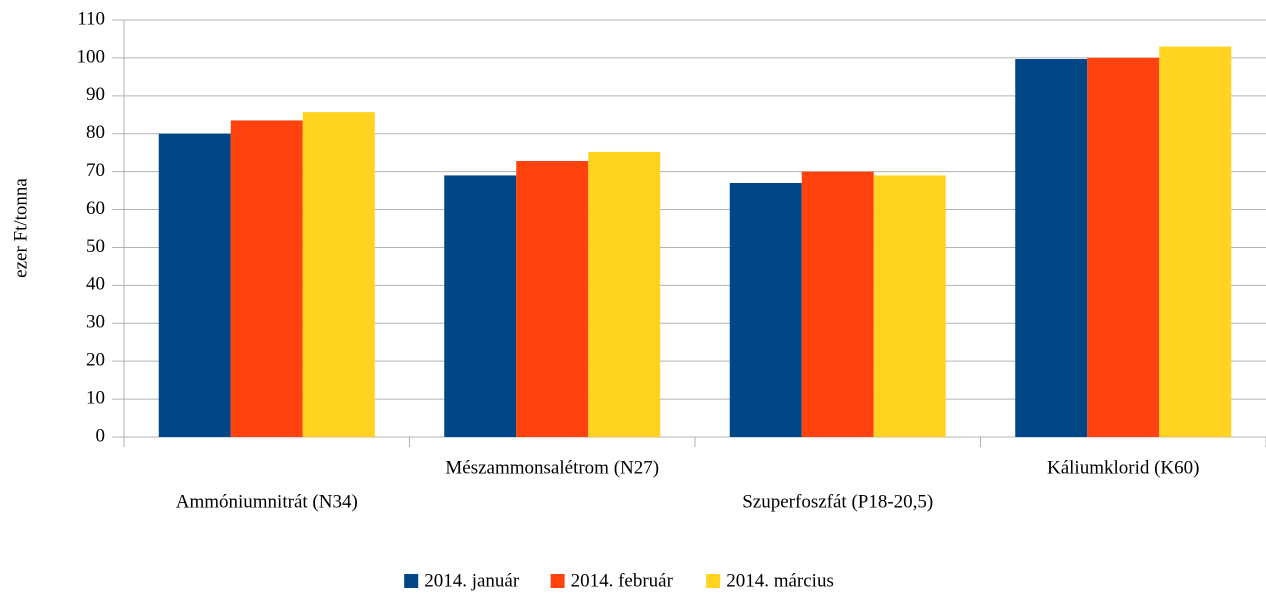 The height and width of the screenshot is (604, 1266). What do you see at coordinates (95, 360) in the screenshot?
I see `y-tick-label: 20` at bounding box center [95, 360].